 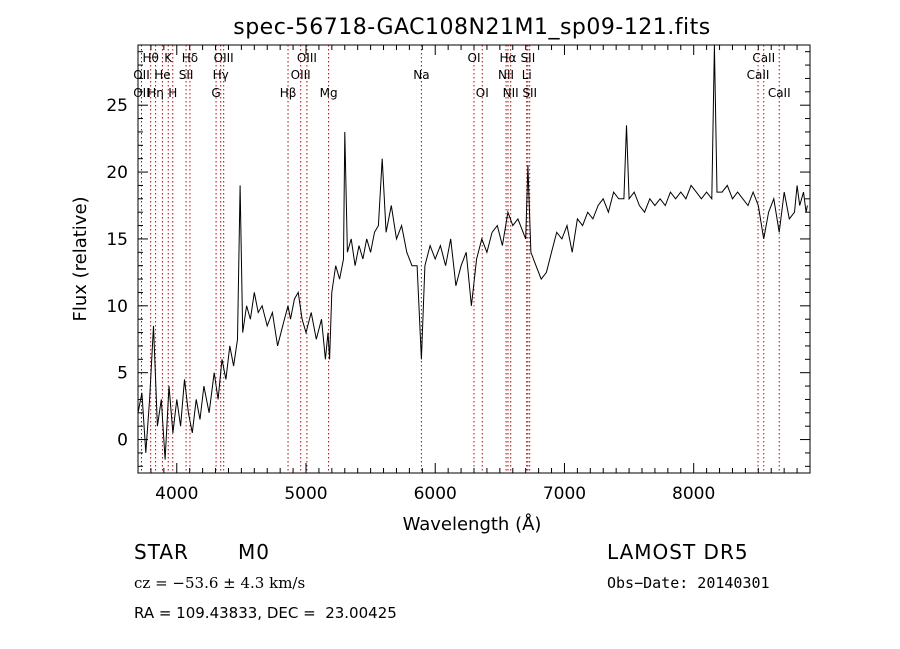 I want to click on spectral-line-label: Hα, so click(x=508, y=58).